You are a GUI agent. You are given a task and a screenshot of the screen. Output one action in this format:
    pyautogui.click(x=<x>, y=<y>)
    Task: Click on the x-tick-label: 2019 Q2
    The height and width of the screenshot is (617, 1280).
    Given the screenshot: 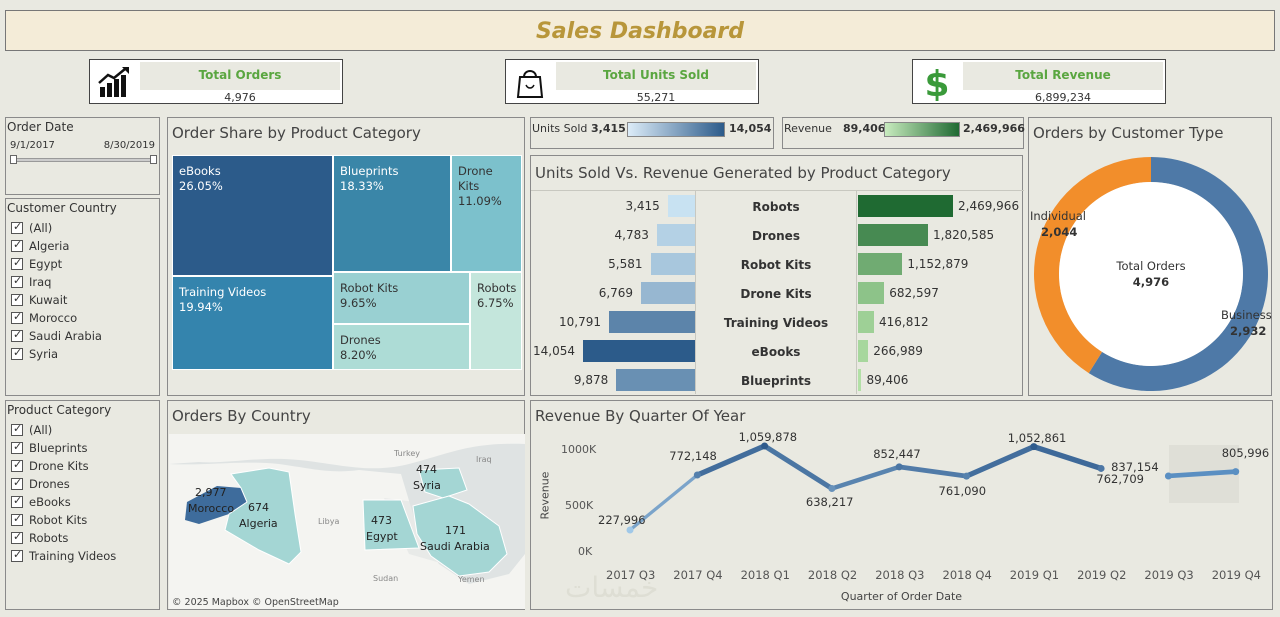 What is the action you would take?
    pyautogui.click(x=1102, y=575)
    